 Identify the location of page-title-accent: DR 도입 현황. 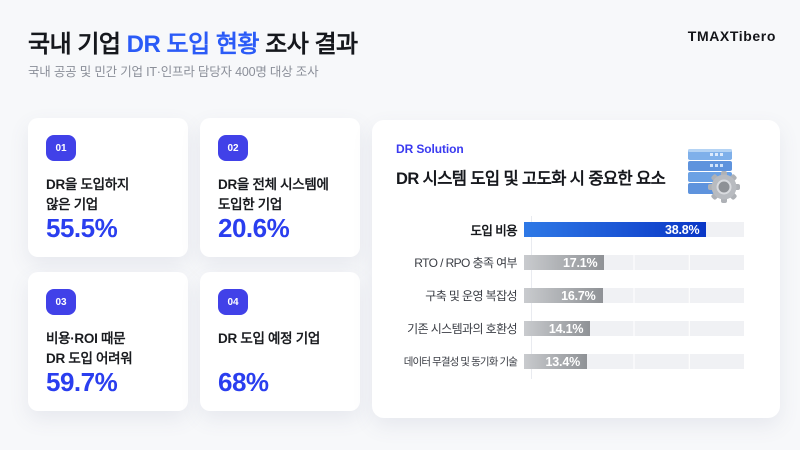
(193, 44).